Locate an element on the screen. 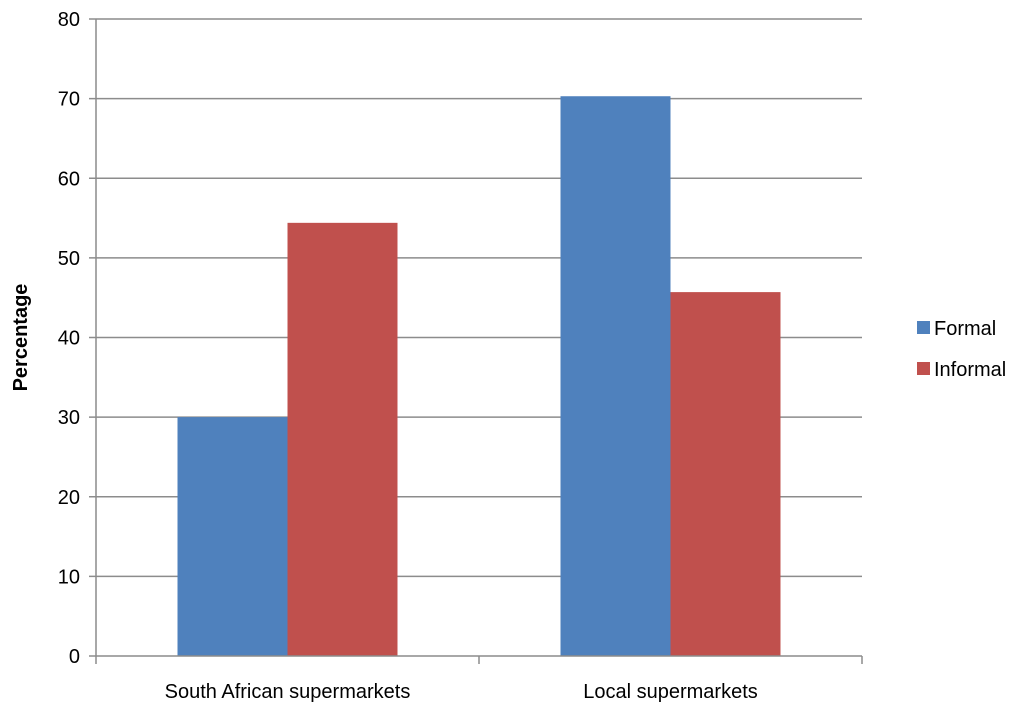 Image resolution: width=1027 pixels, height=707 pixels. y-tick-label: 30 is located at coordinates (69, 418).